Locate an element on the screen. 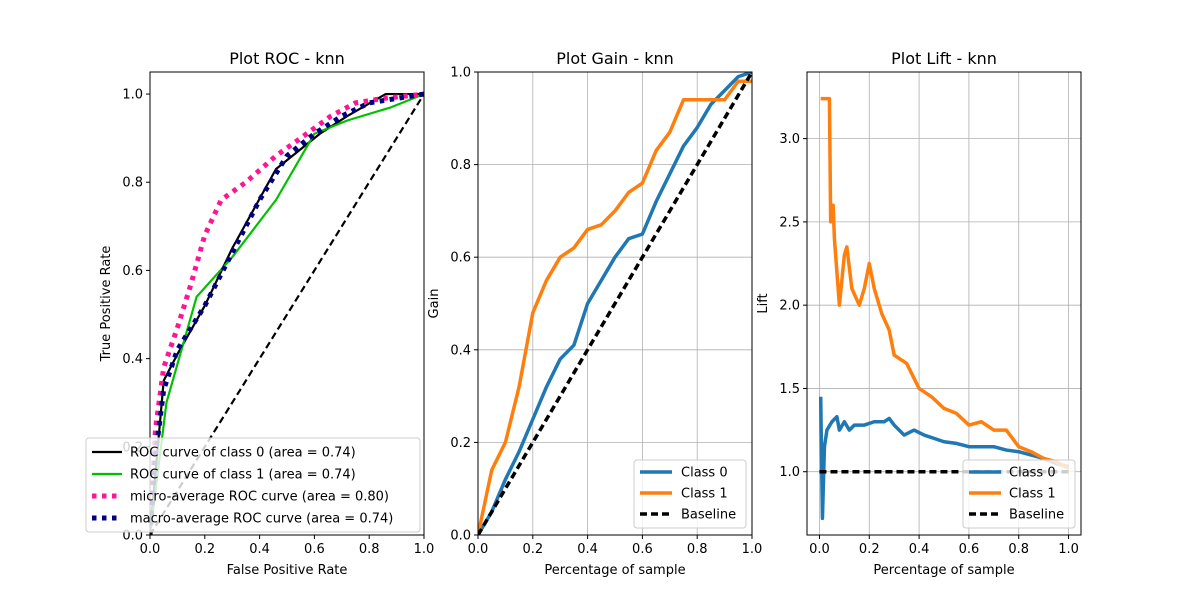 Image resolution: width=1200 pixels, height=600 pixels. chart-title: Plot Lift - knn is located at coordinates (944, 58).